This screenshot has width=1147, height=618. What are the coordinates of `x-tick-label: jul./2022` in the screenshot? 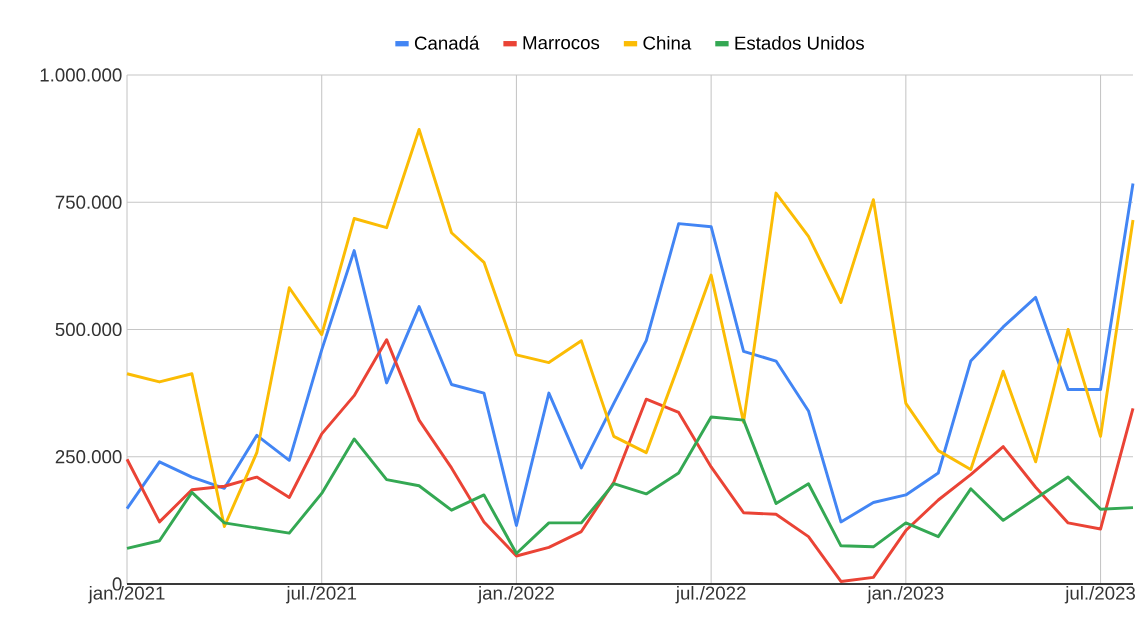 It's located at (710, 595).